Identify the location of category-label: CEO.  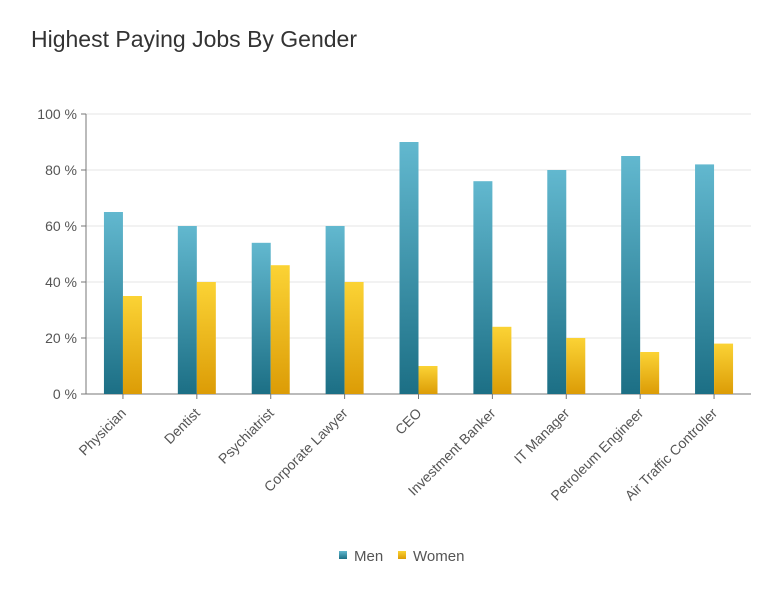
(408, 421).